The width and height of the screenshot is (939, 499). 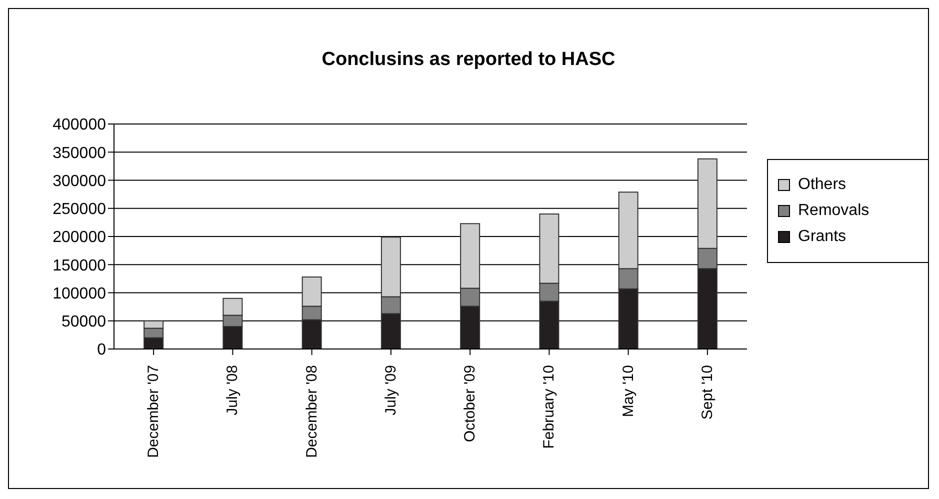 What do you see at coordinates (79, 181) in the screenshot?
I see `y-tick-label: 300000` at bounding box center [79, 181].